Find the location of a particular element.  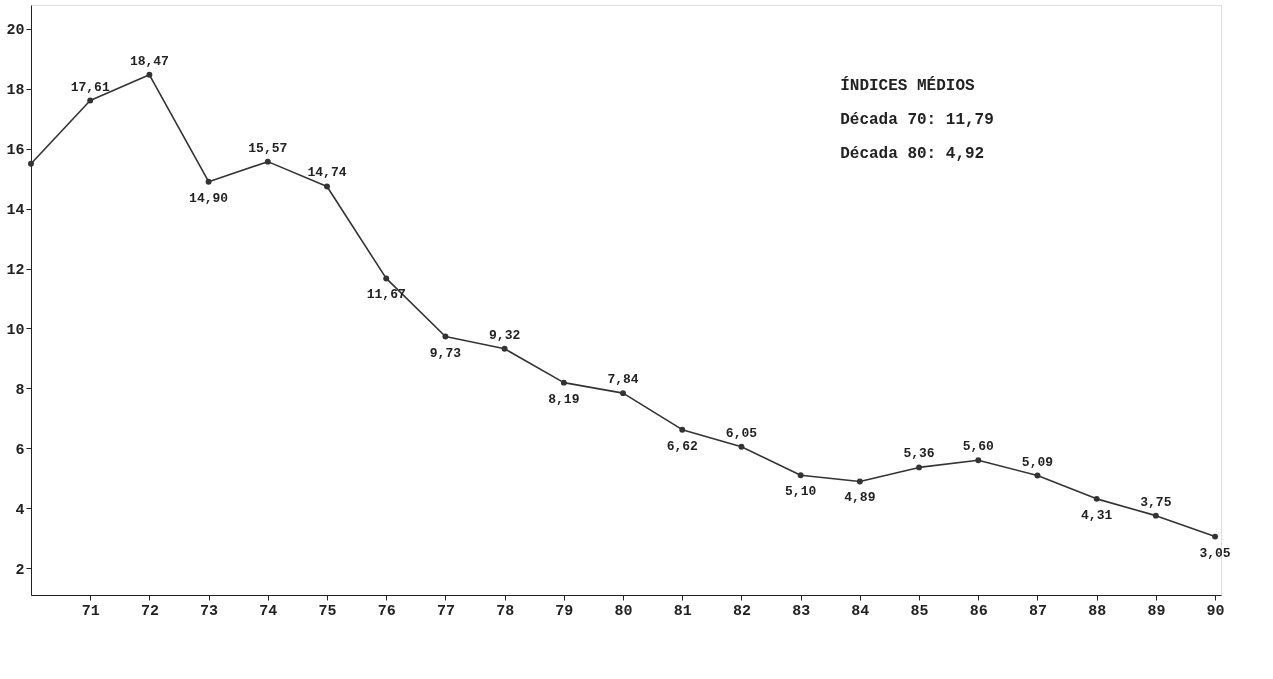

data-label: 11,67 is located at coordinates (386, 295).